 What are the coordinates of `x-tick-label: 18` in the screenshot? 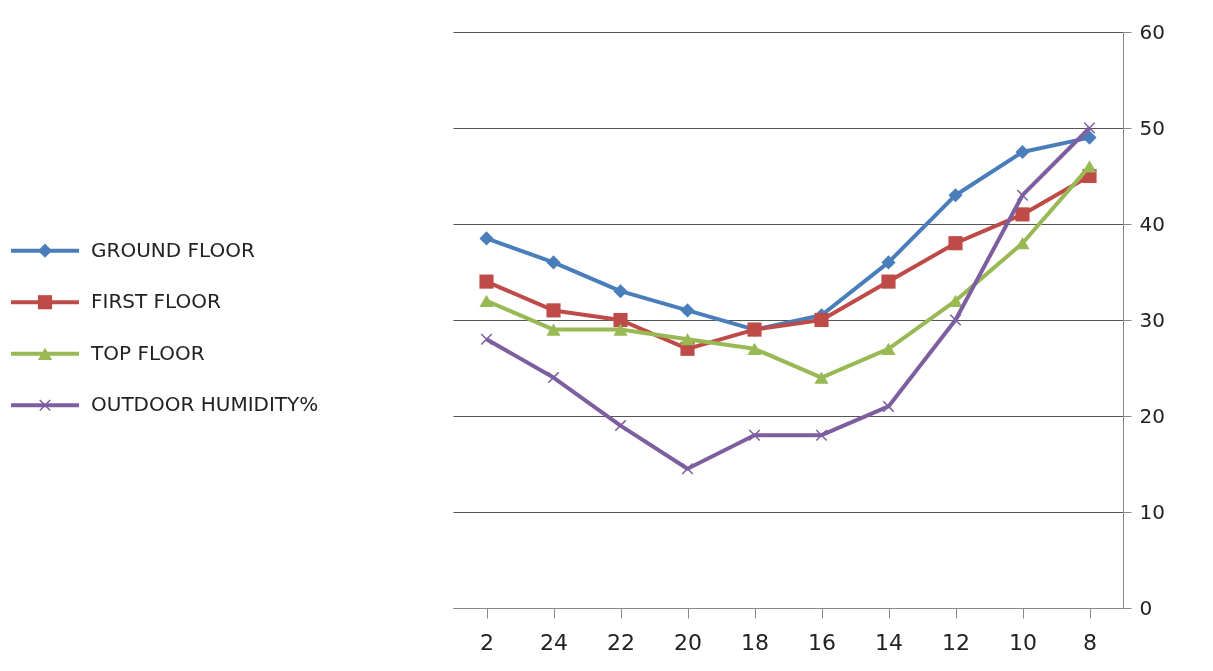 It's located at (755, 642).